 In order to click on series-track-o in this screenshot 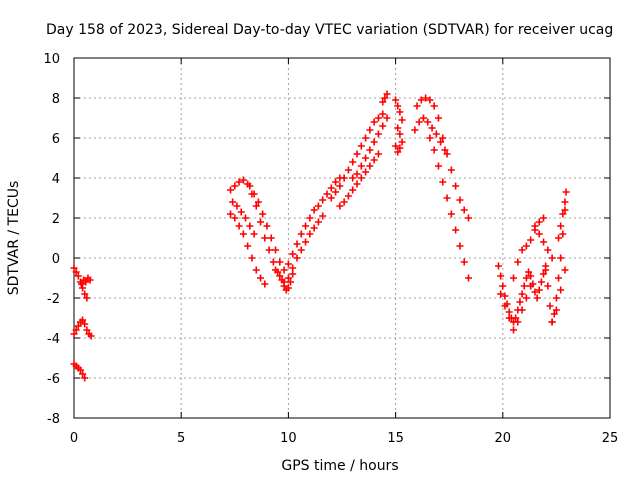, I will do `click(398, 149)`.